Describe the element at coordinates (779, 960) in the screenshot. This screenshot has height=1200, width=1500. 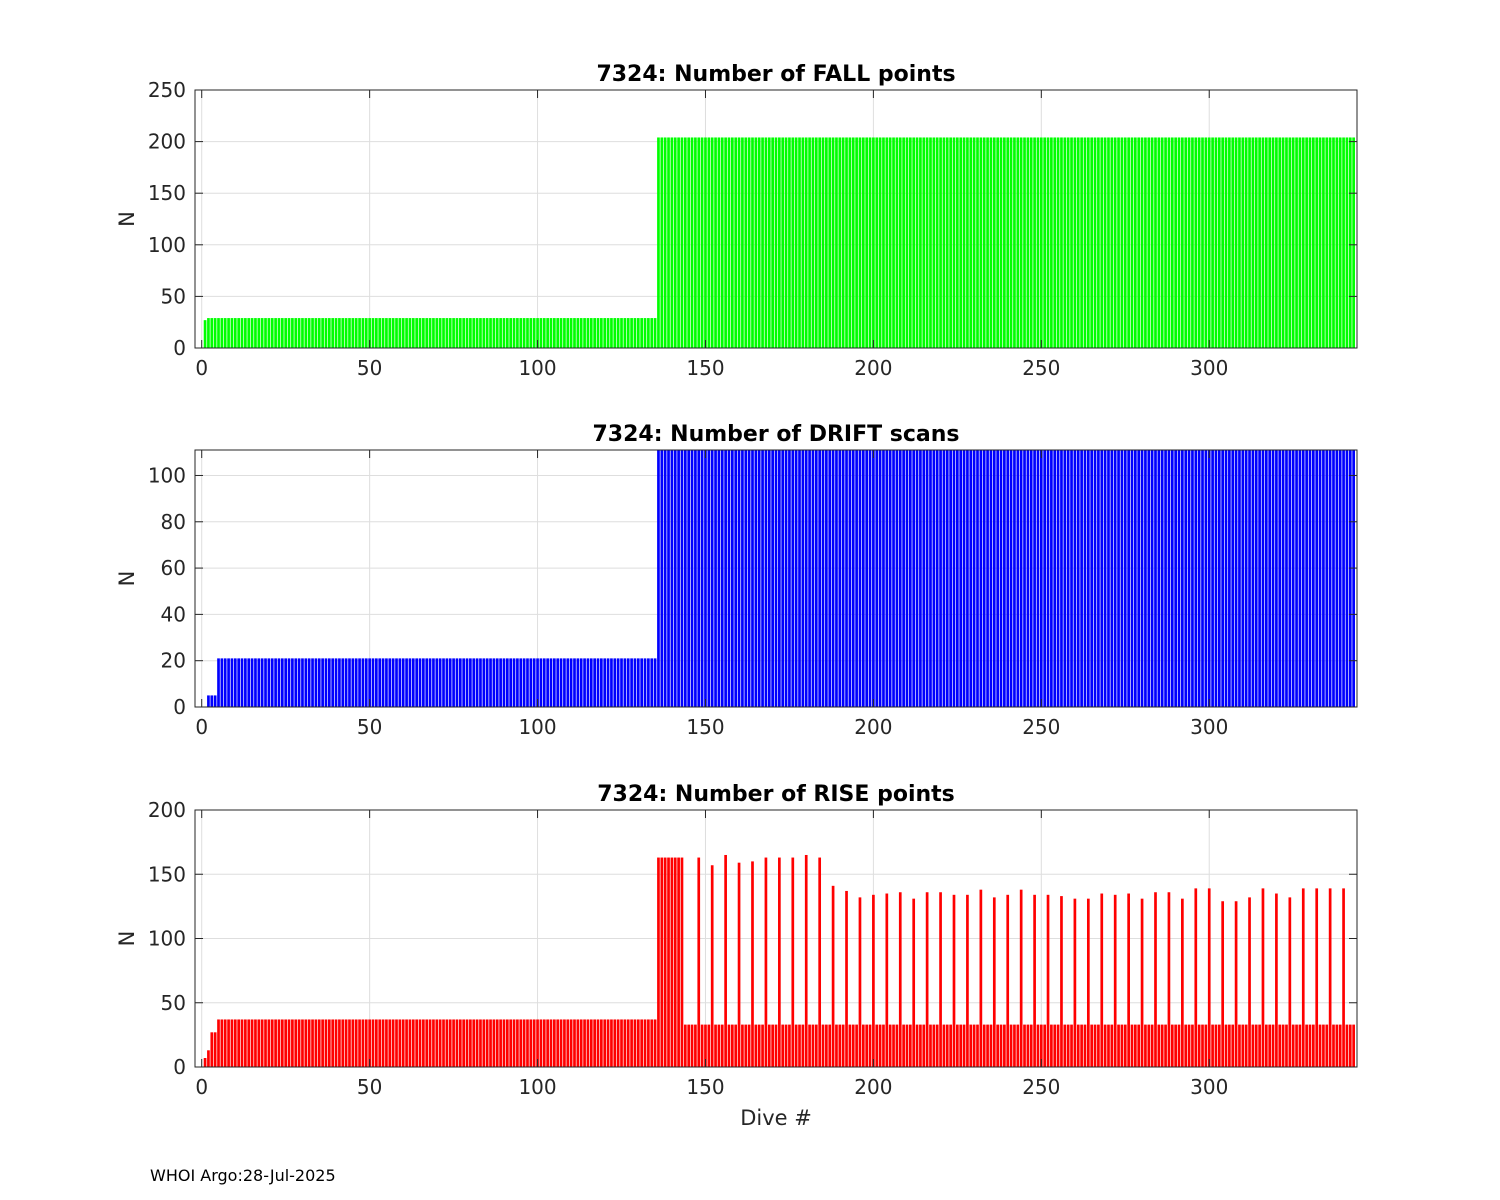
I see `bar-series` at that location.